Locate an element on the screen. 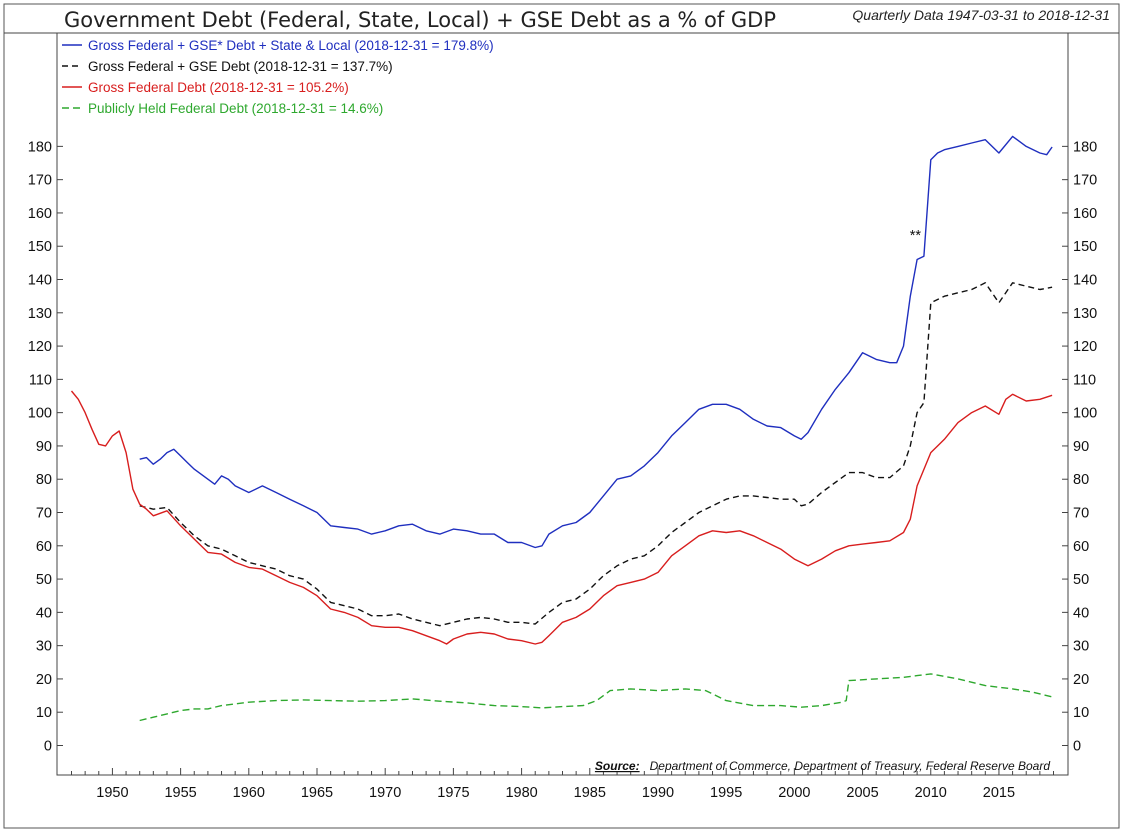 This screenshot has height=832, width=1123. y-tick-label-right: 140 is located at coordinates (1085, 281).